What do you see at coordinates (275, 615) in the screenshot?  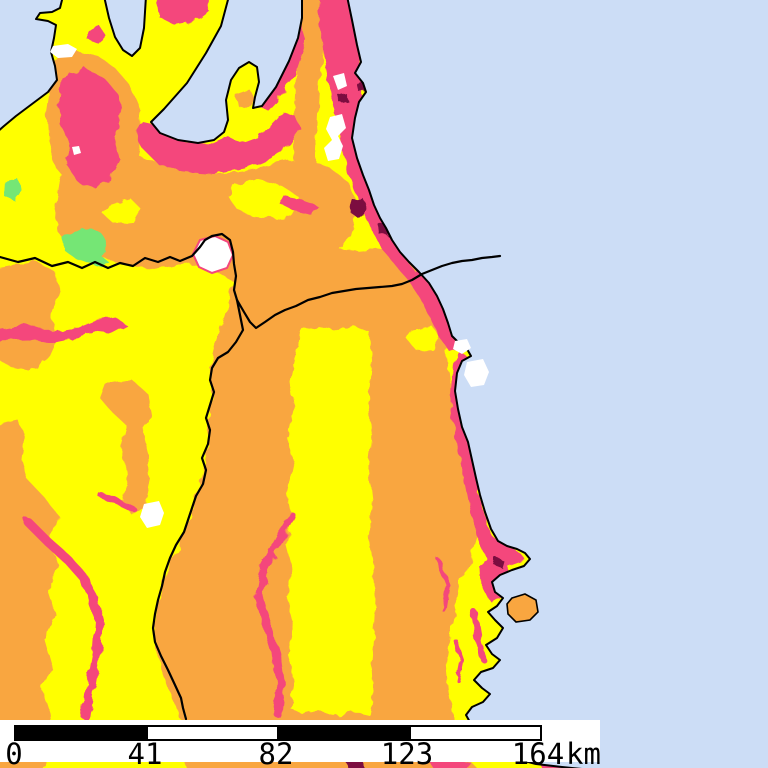 I see `region-pink-river-center` at bounding box center [275, 615].